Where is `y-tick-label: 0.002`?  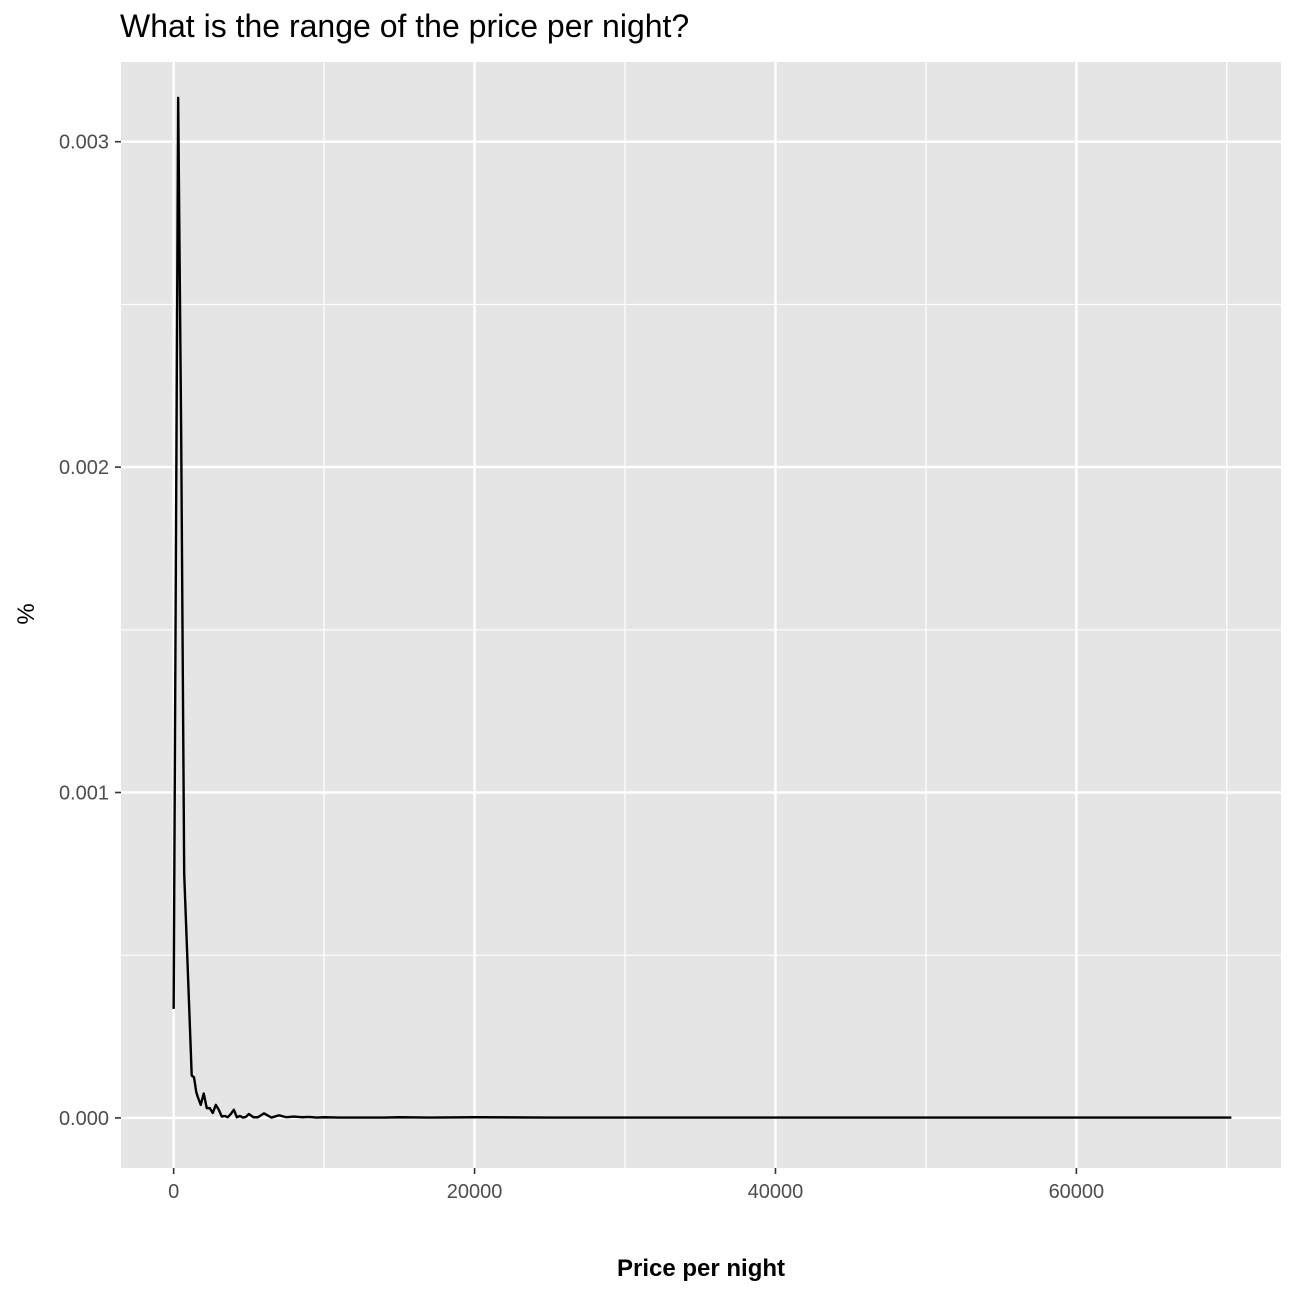
y-tick-label: 0.002 is located at coordinates (84, 468).